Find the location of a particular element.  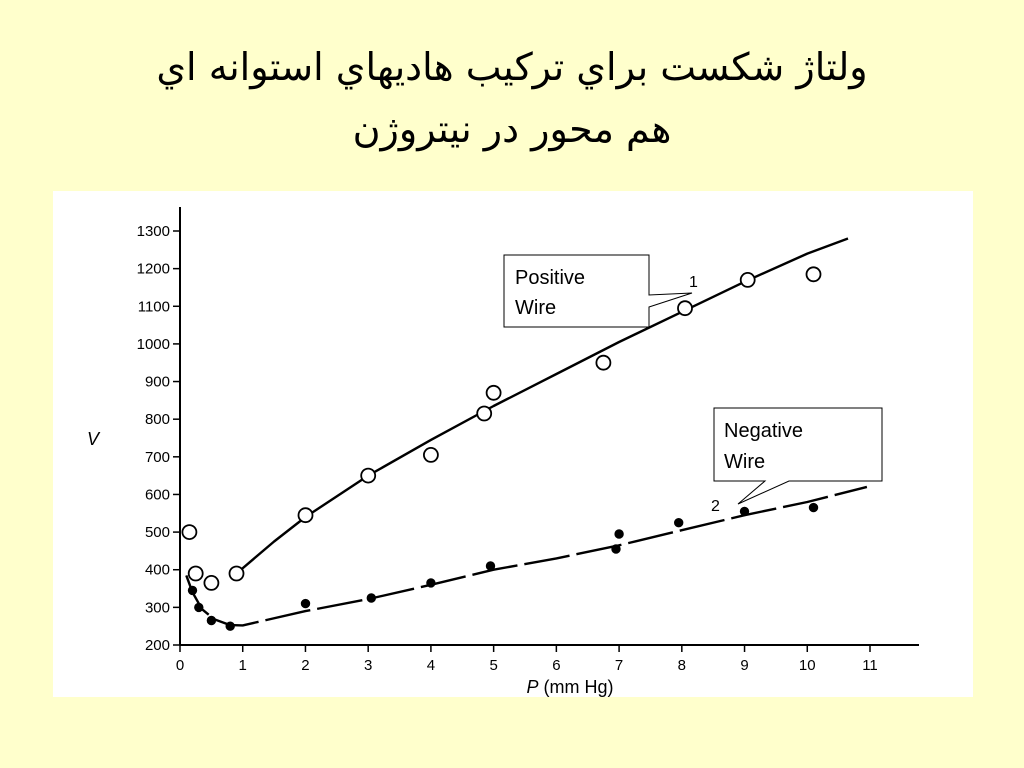

x-tick-label: 5 is located at coordinates (493, 665).